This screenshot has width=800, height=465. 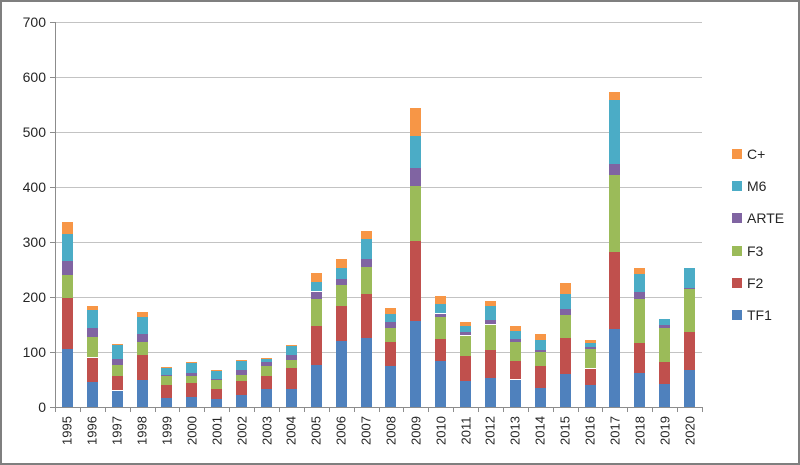 What do you see at coordinates (192, 374) in the screenshot?
I see `bar-segment-ARTE-2000` at bounding box center [192, 374].